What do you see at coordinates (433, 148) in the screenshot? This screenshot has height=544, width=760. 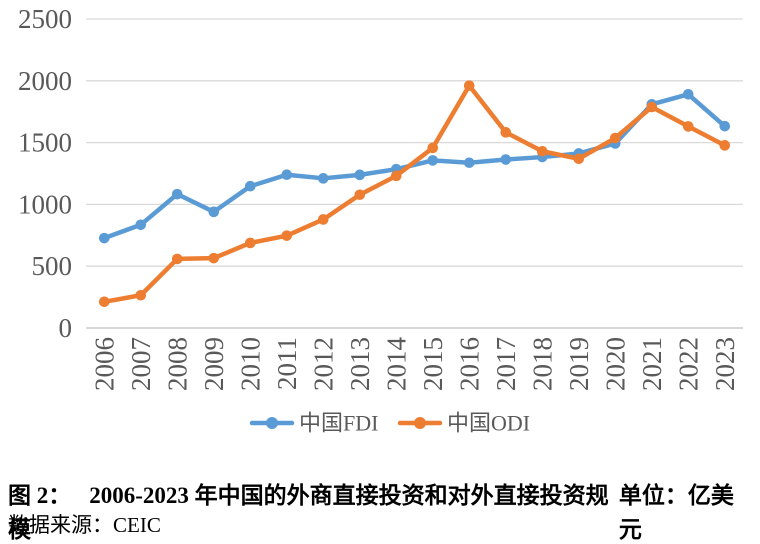 I see `data-point-odi-2015` at bounding box center [433, 148].